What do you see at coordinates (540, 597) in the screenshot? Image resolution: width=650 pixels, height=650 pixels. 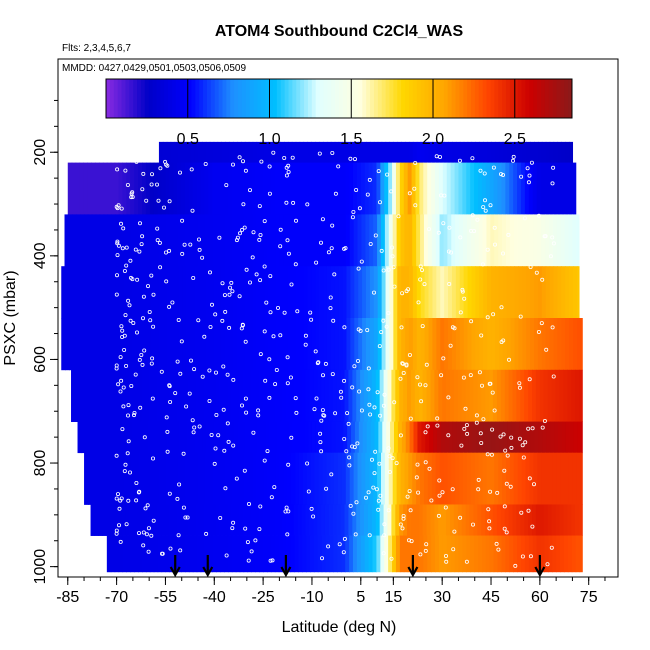 I see `x-tick-label: 60` at bounding box center [540, 597].